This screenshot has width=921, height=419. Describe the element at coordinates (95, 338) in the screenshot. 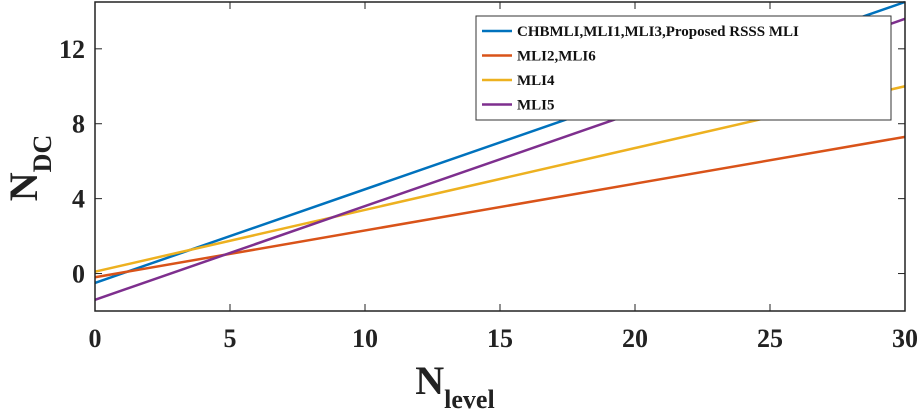

I see `x-tick-label: 0` at that location.